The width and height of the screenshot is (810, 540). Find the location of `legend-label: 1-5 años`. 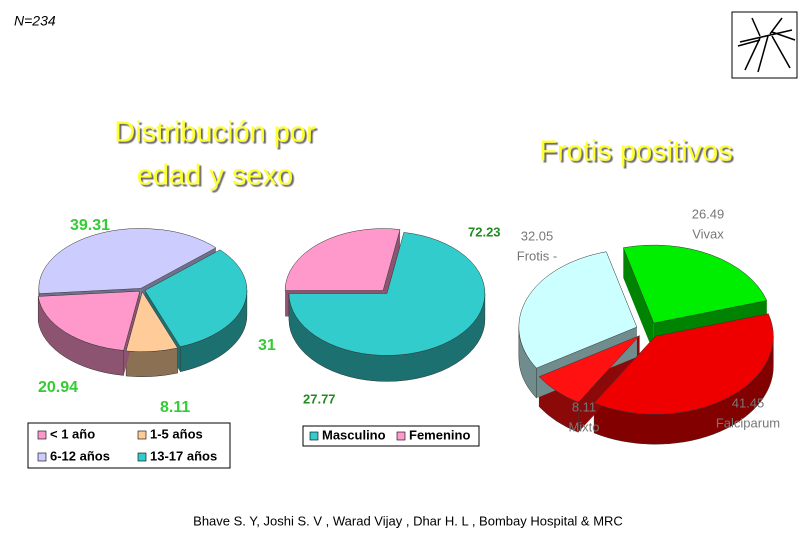

legend-label: 1-5 años is located at coordinates (176, 433).